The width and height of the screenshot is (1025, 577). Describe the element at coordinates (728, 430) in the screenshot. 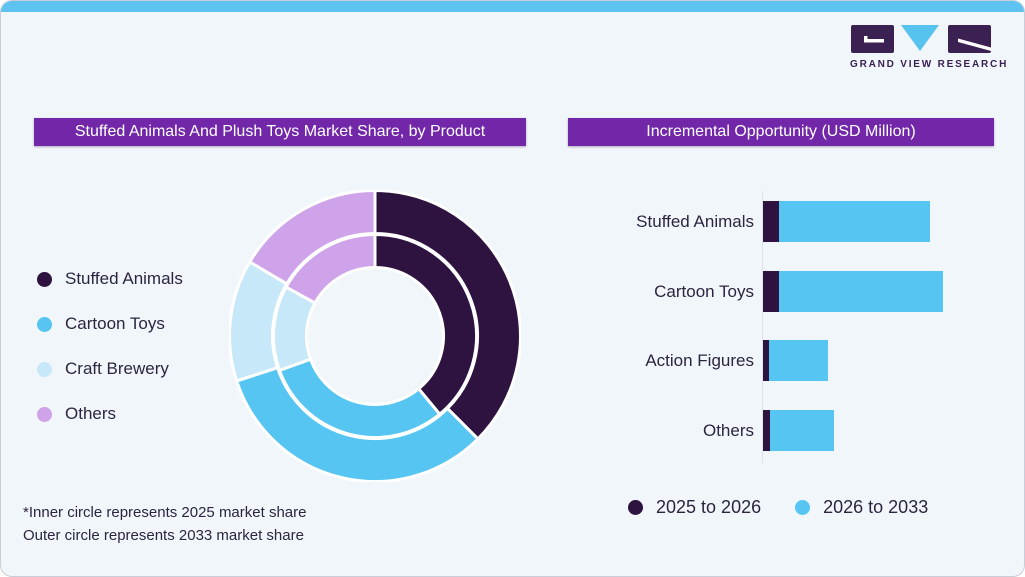

I see `bar-category-label: Others` at that location.